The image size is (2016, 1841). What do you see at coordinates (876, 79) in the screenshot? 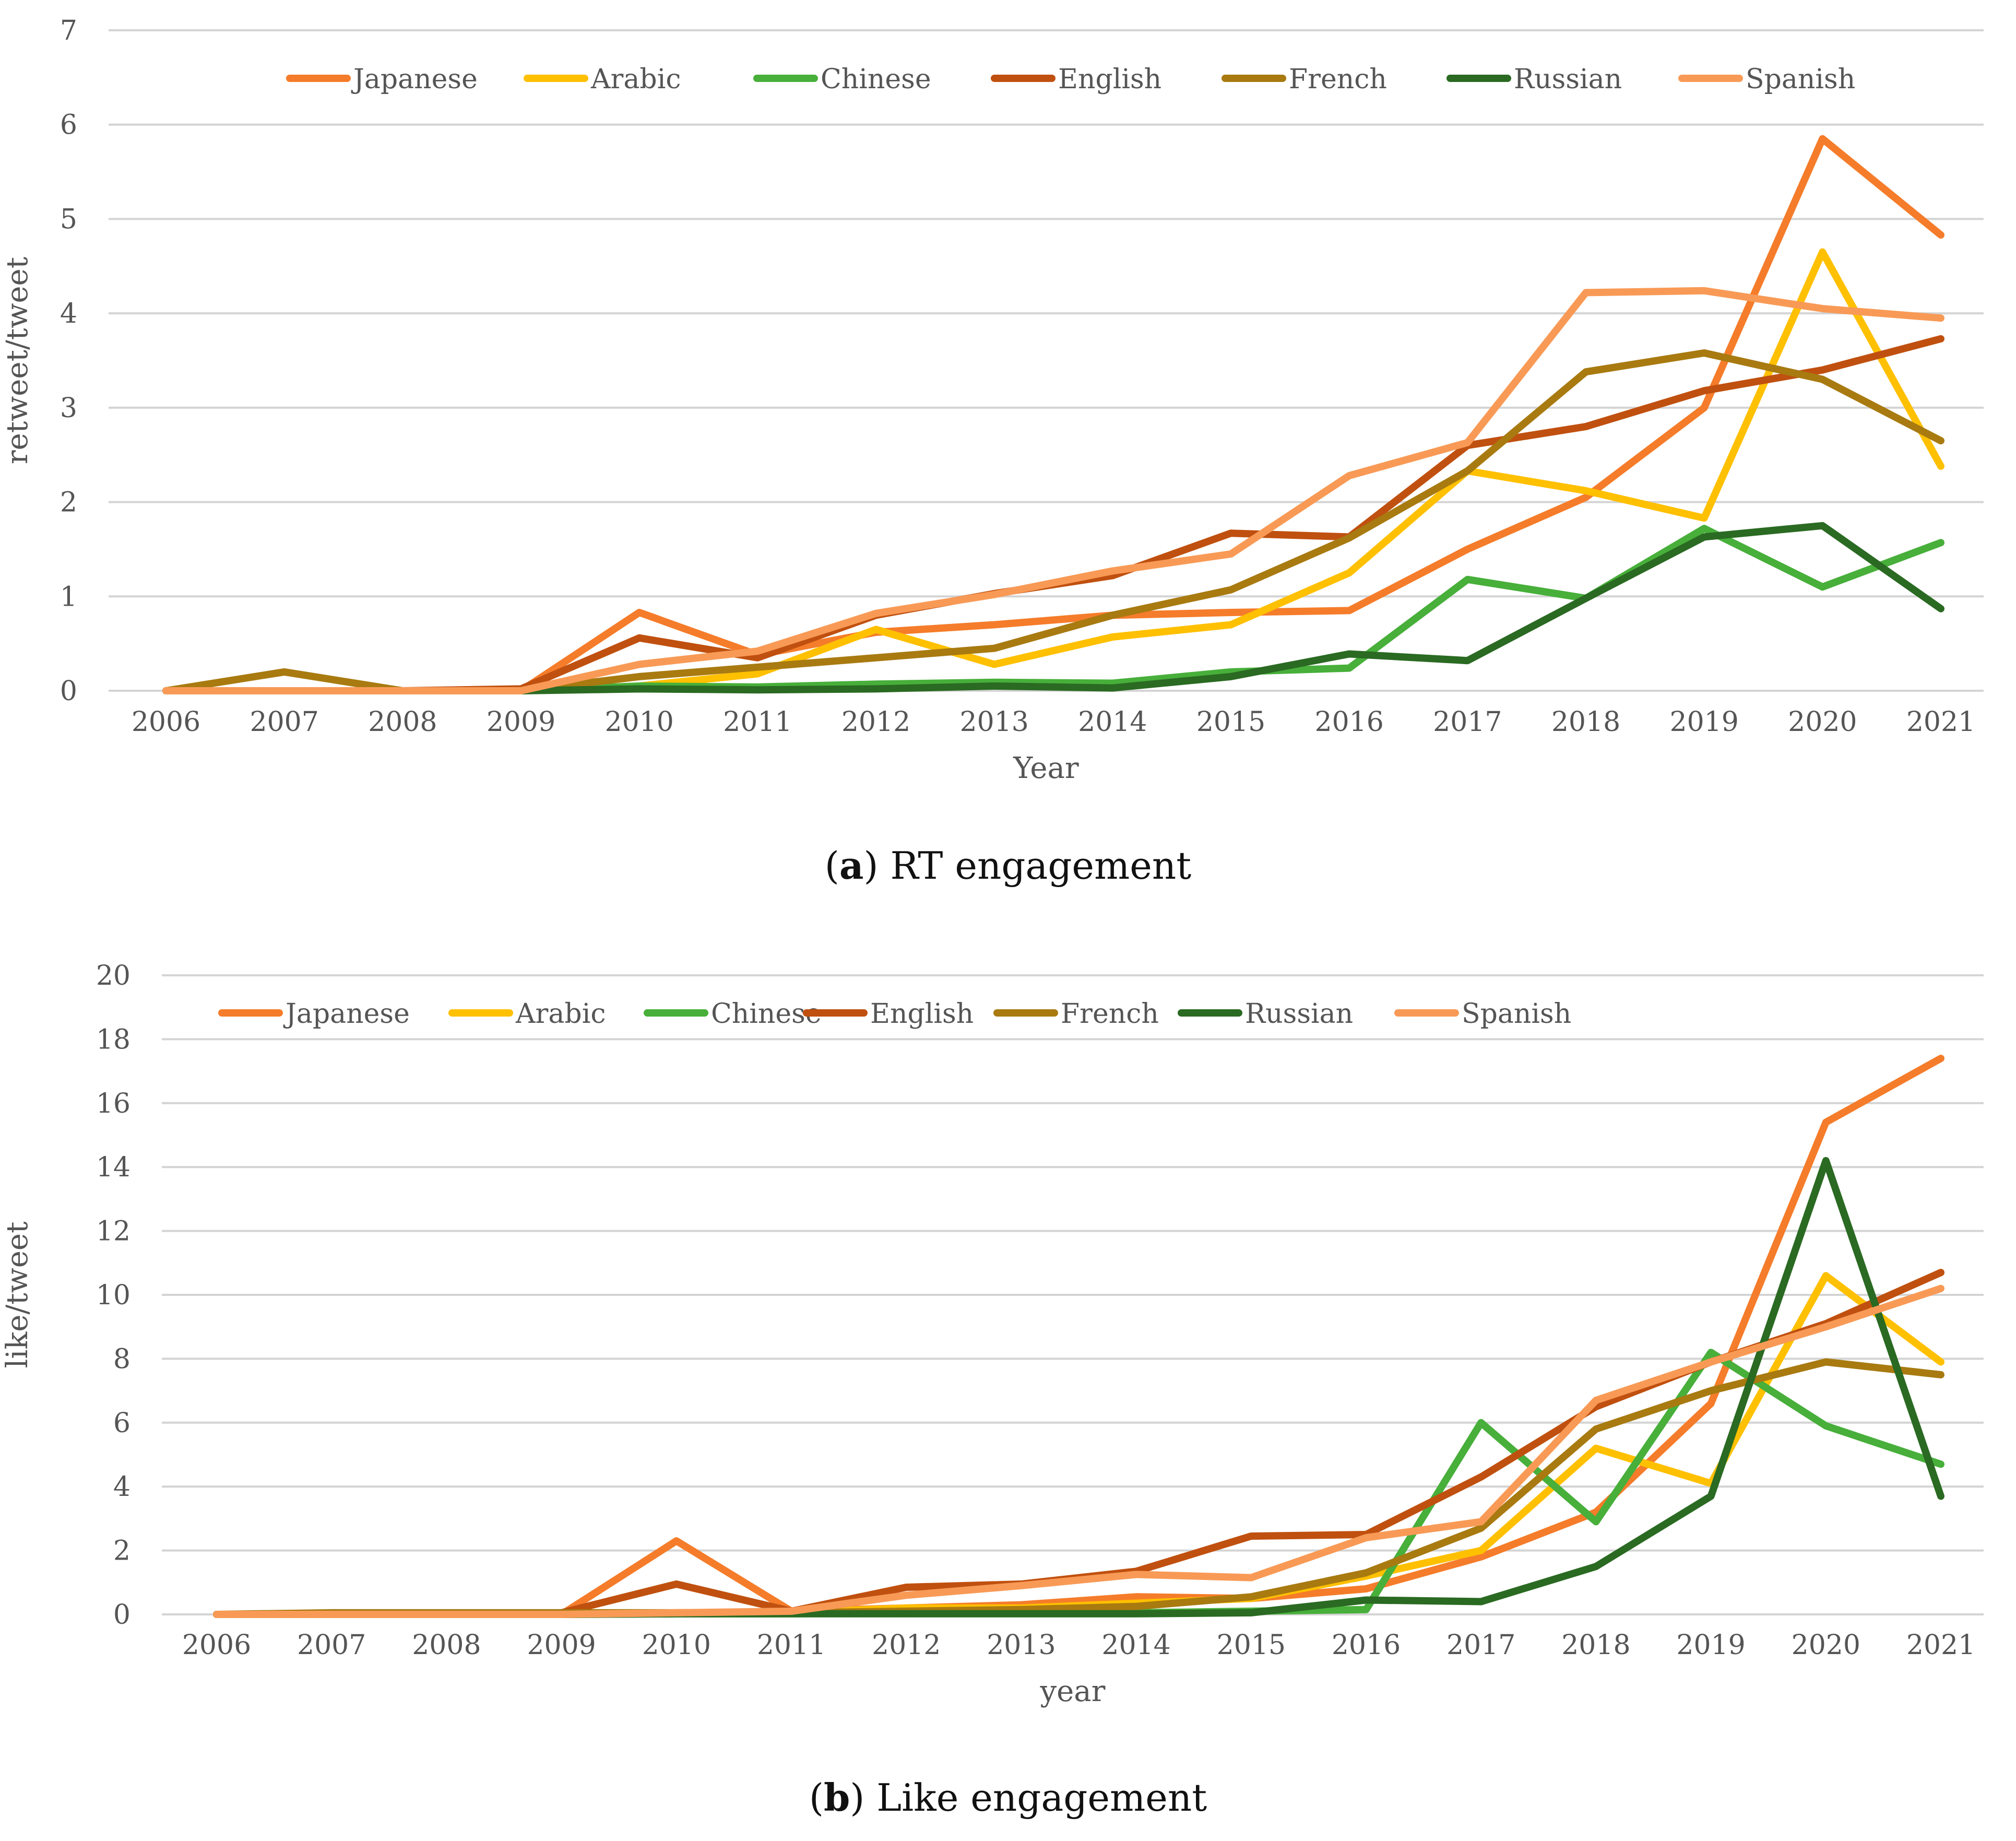
I see `legend-label-chinese: Chinese` at bounding box center [876, 79].